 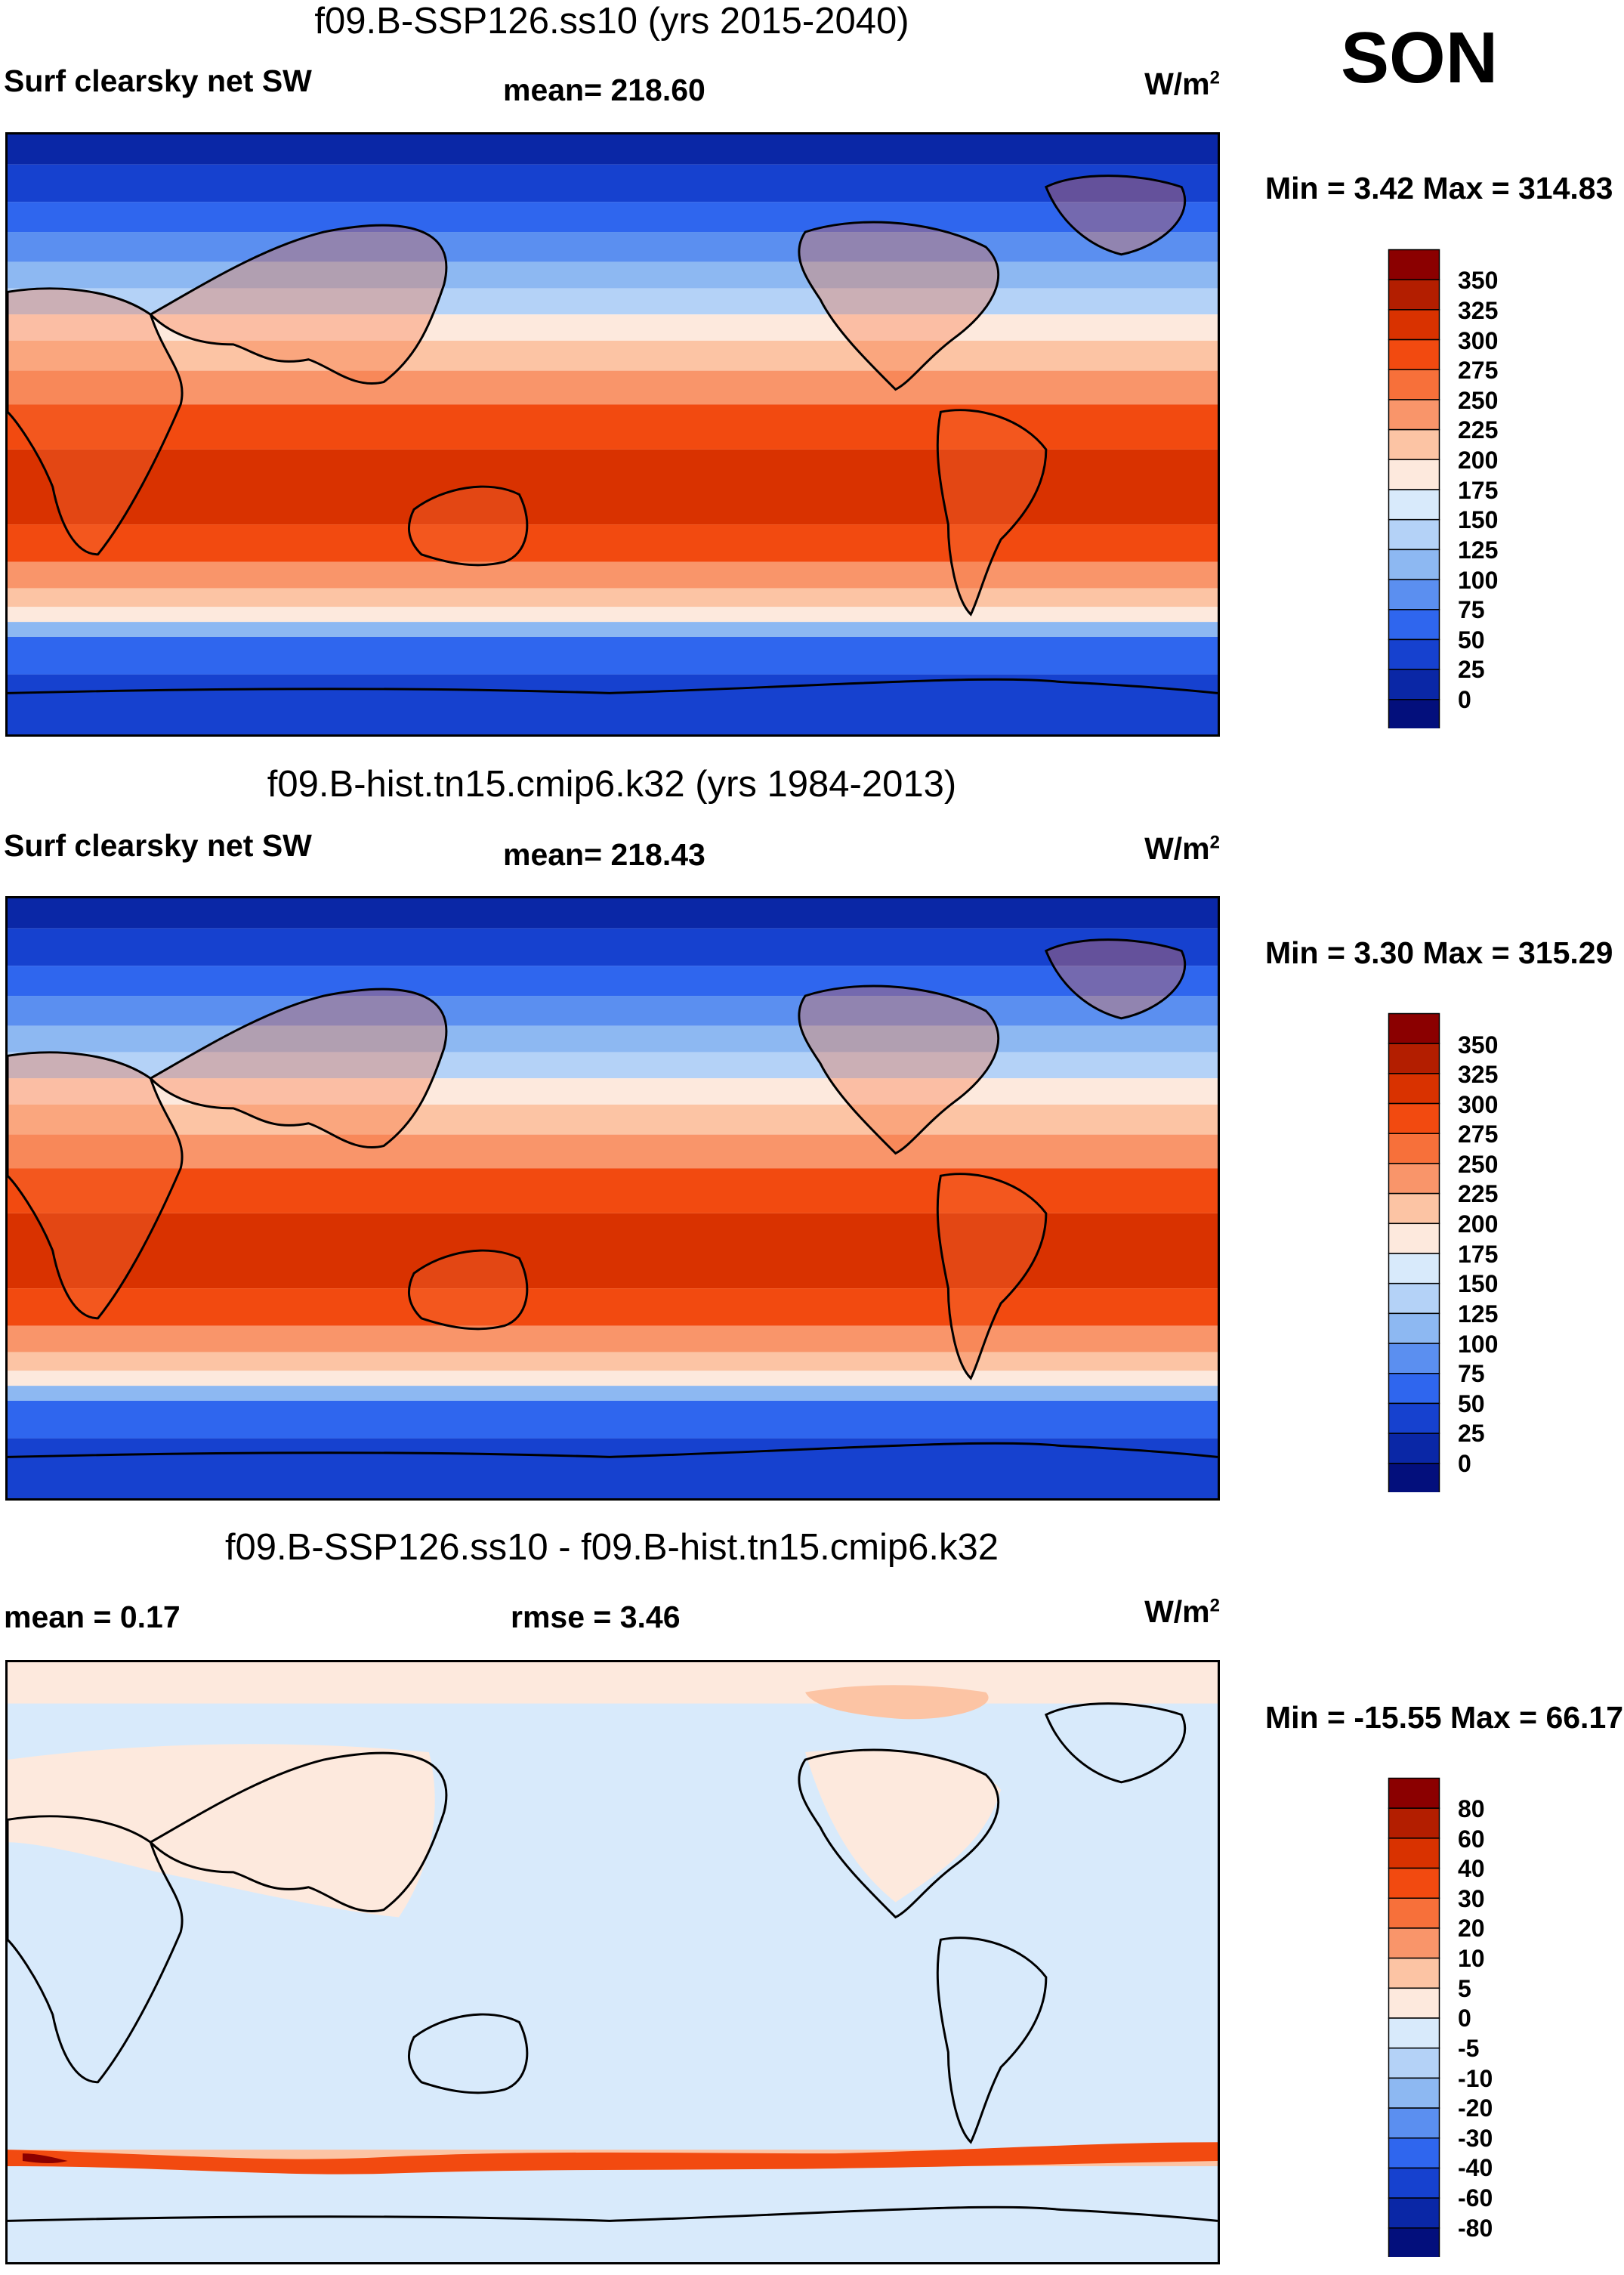 I want to click on cbar-2-label: 225, so click(x=1478, y=1193).